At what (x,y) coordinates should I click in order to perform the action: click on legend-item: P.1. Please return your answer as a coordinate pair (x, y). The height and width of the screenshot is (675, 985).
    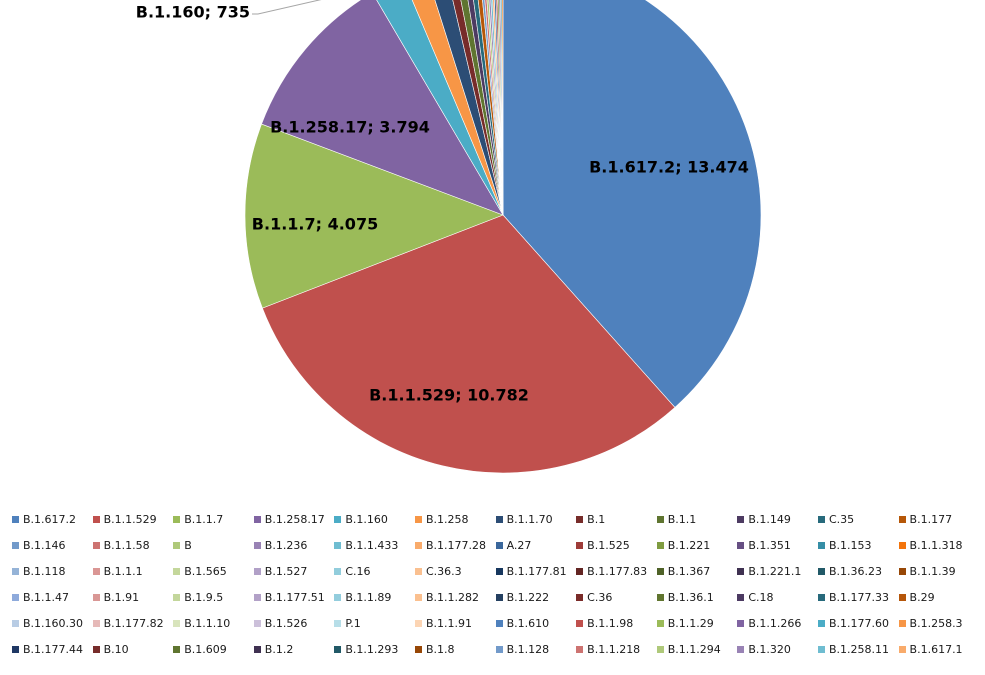
    Looking at the image, I should click on (374, 623).